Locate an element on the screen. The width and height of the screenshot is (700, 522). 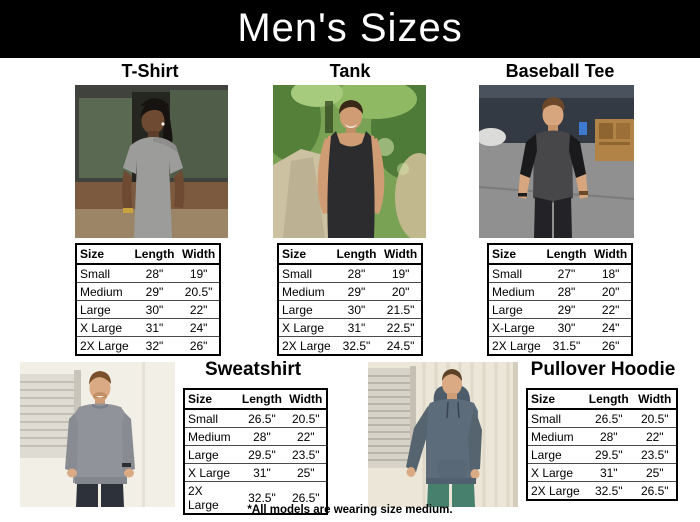
size-row: 2X Large 32" 26" is located at coordinates (148, 345).